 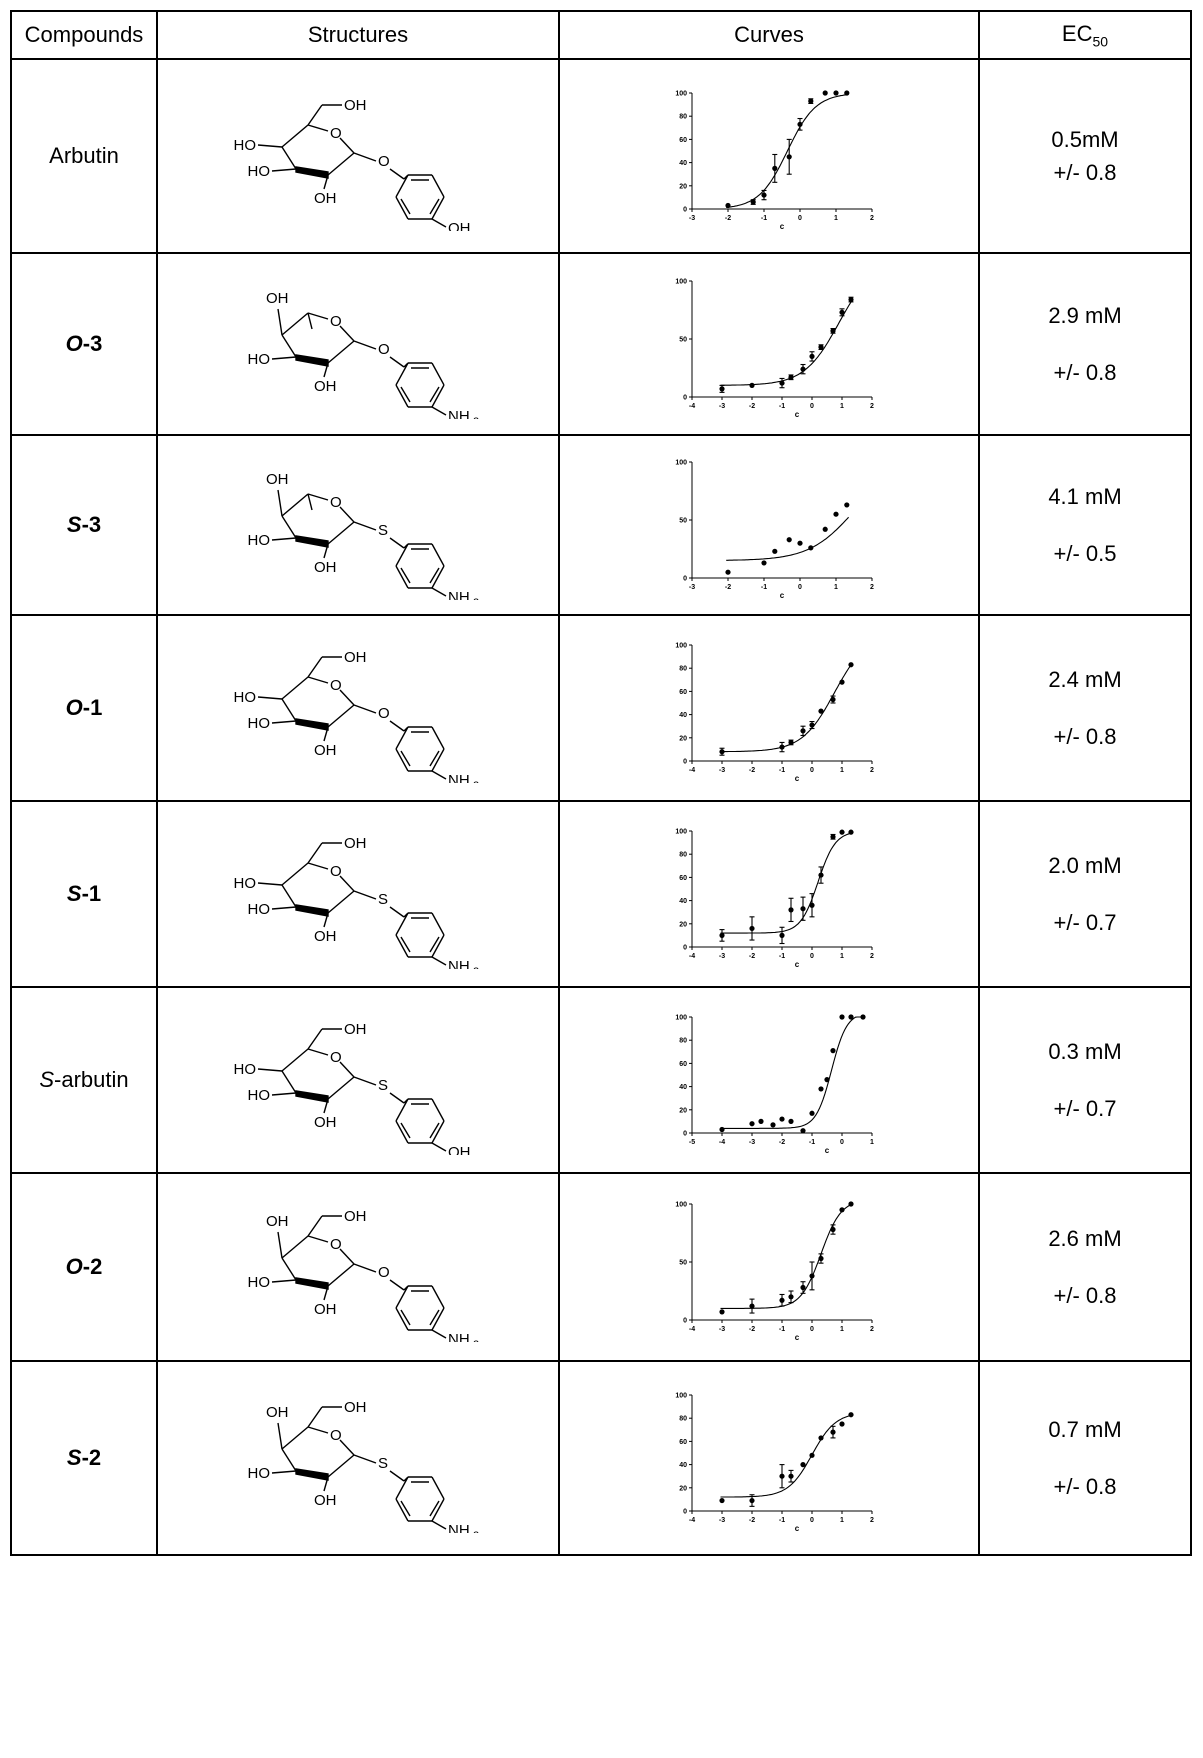 What do you see at coordinates (364, 535) in the screenshot?
I see `chemical-structure: O OH HO OH S NH2` at bounding box center [364, 535].